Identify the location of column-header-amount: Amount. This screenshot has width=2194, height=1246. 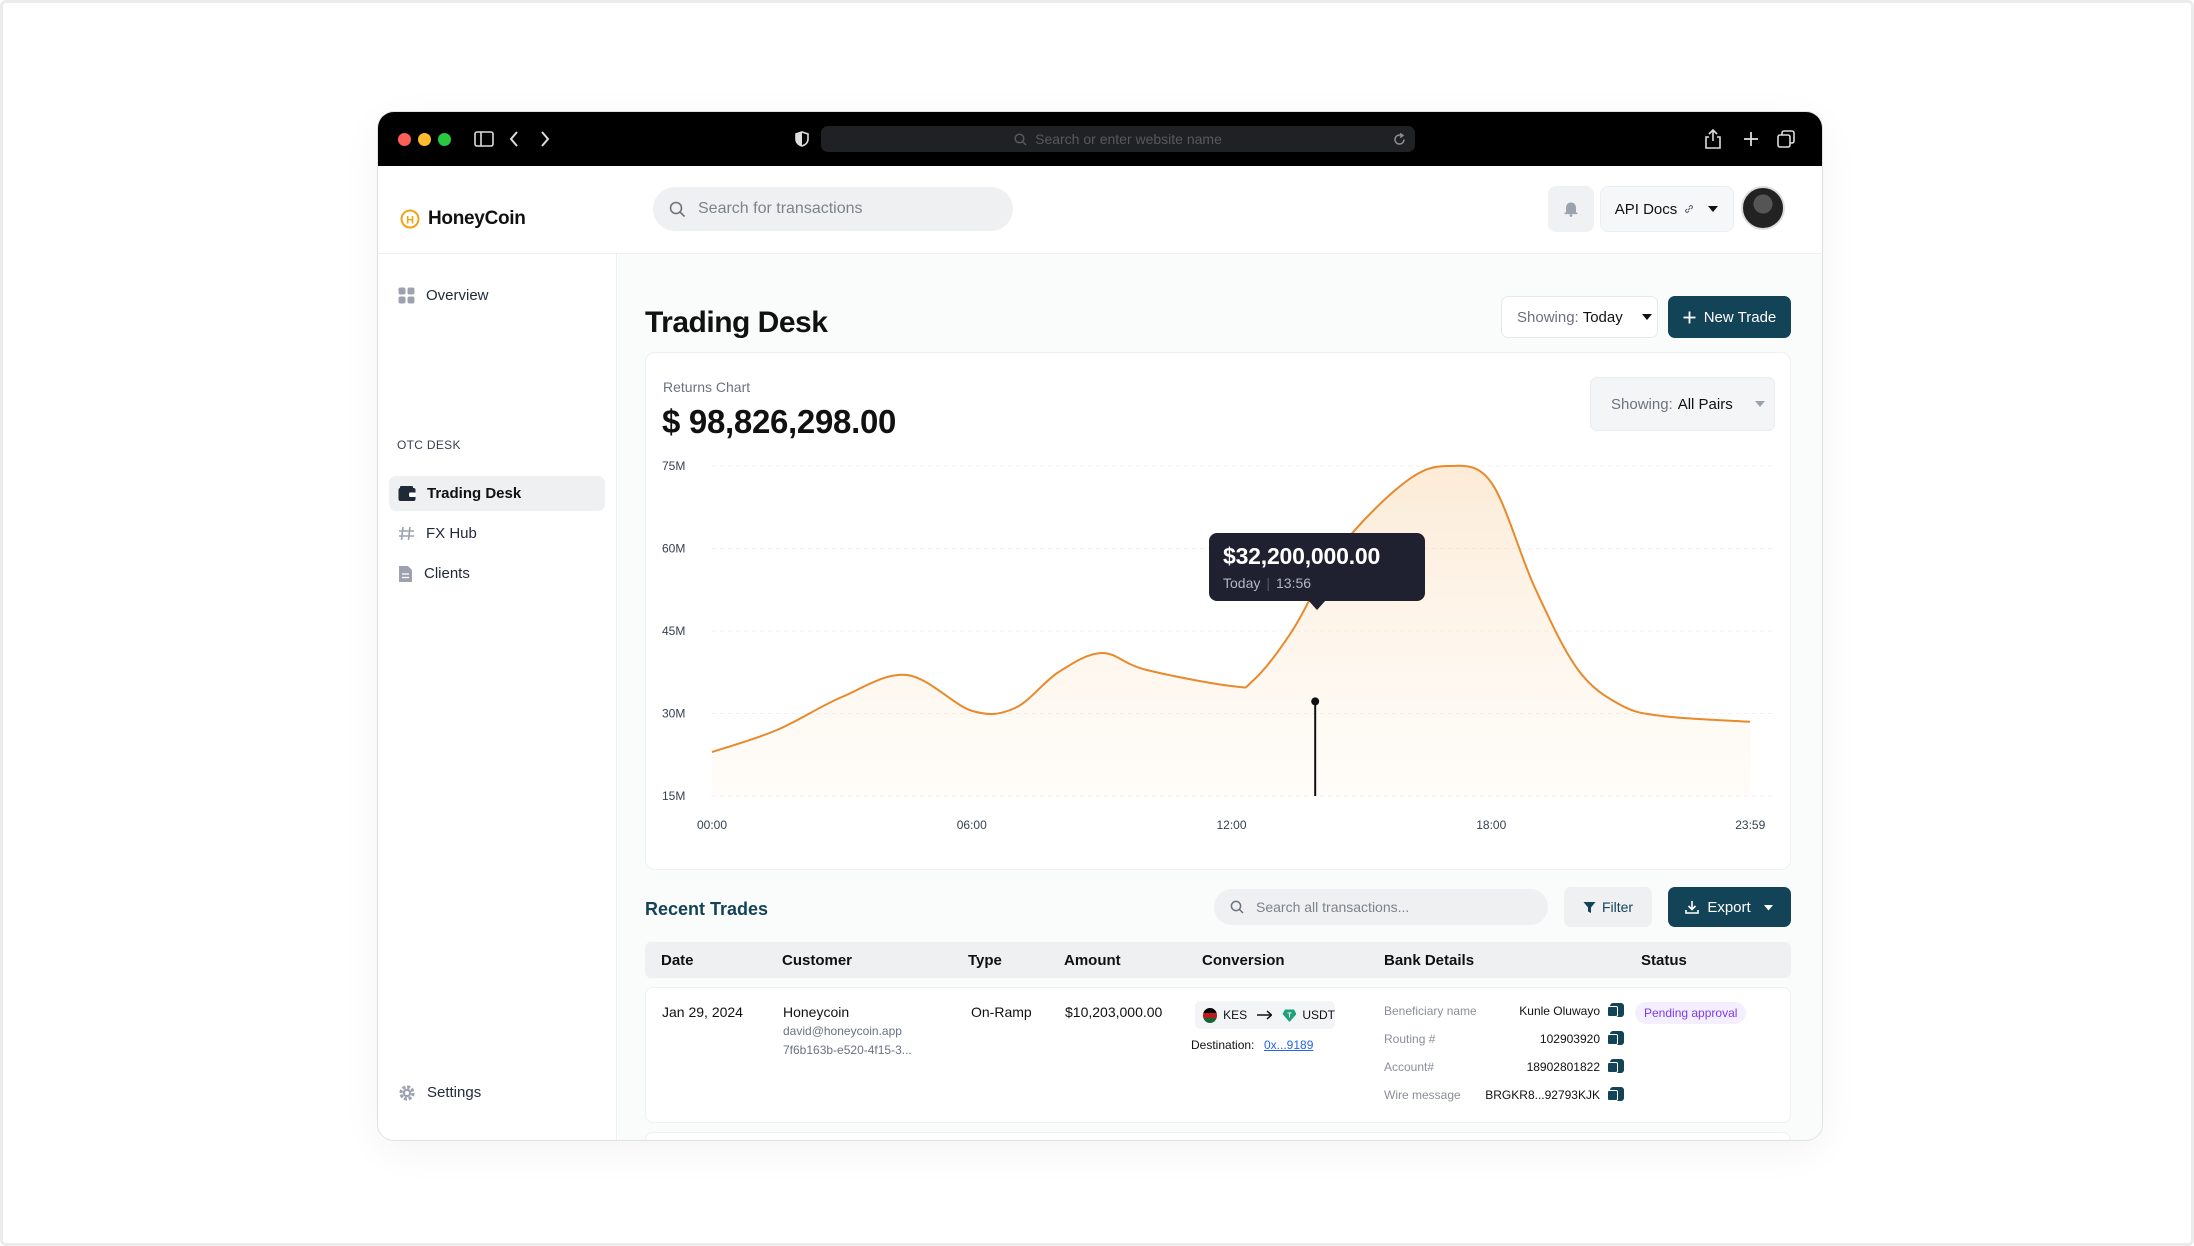
(1092, 960).